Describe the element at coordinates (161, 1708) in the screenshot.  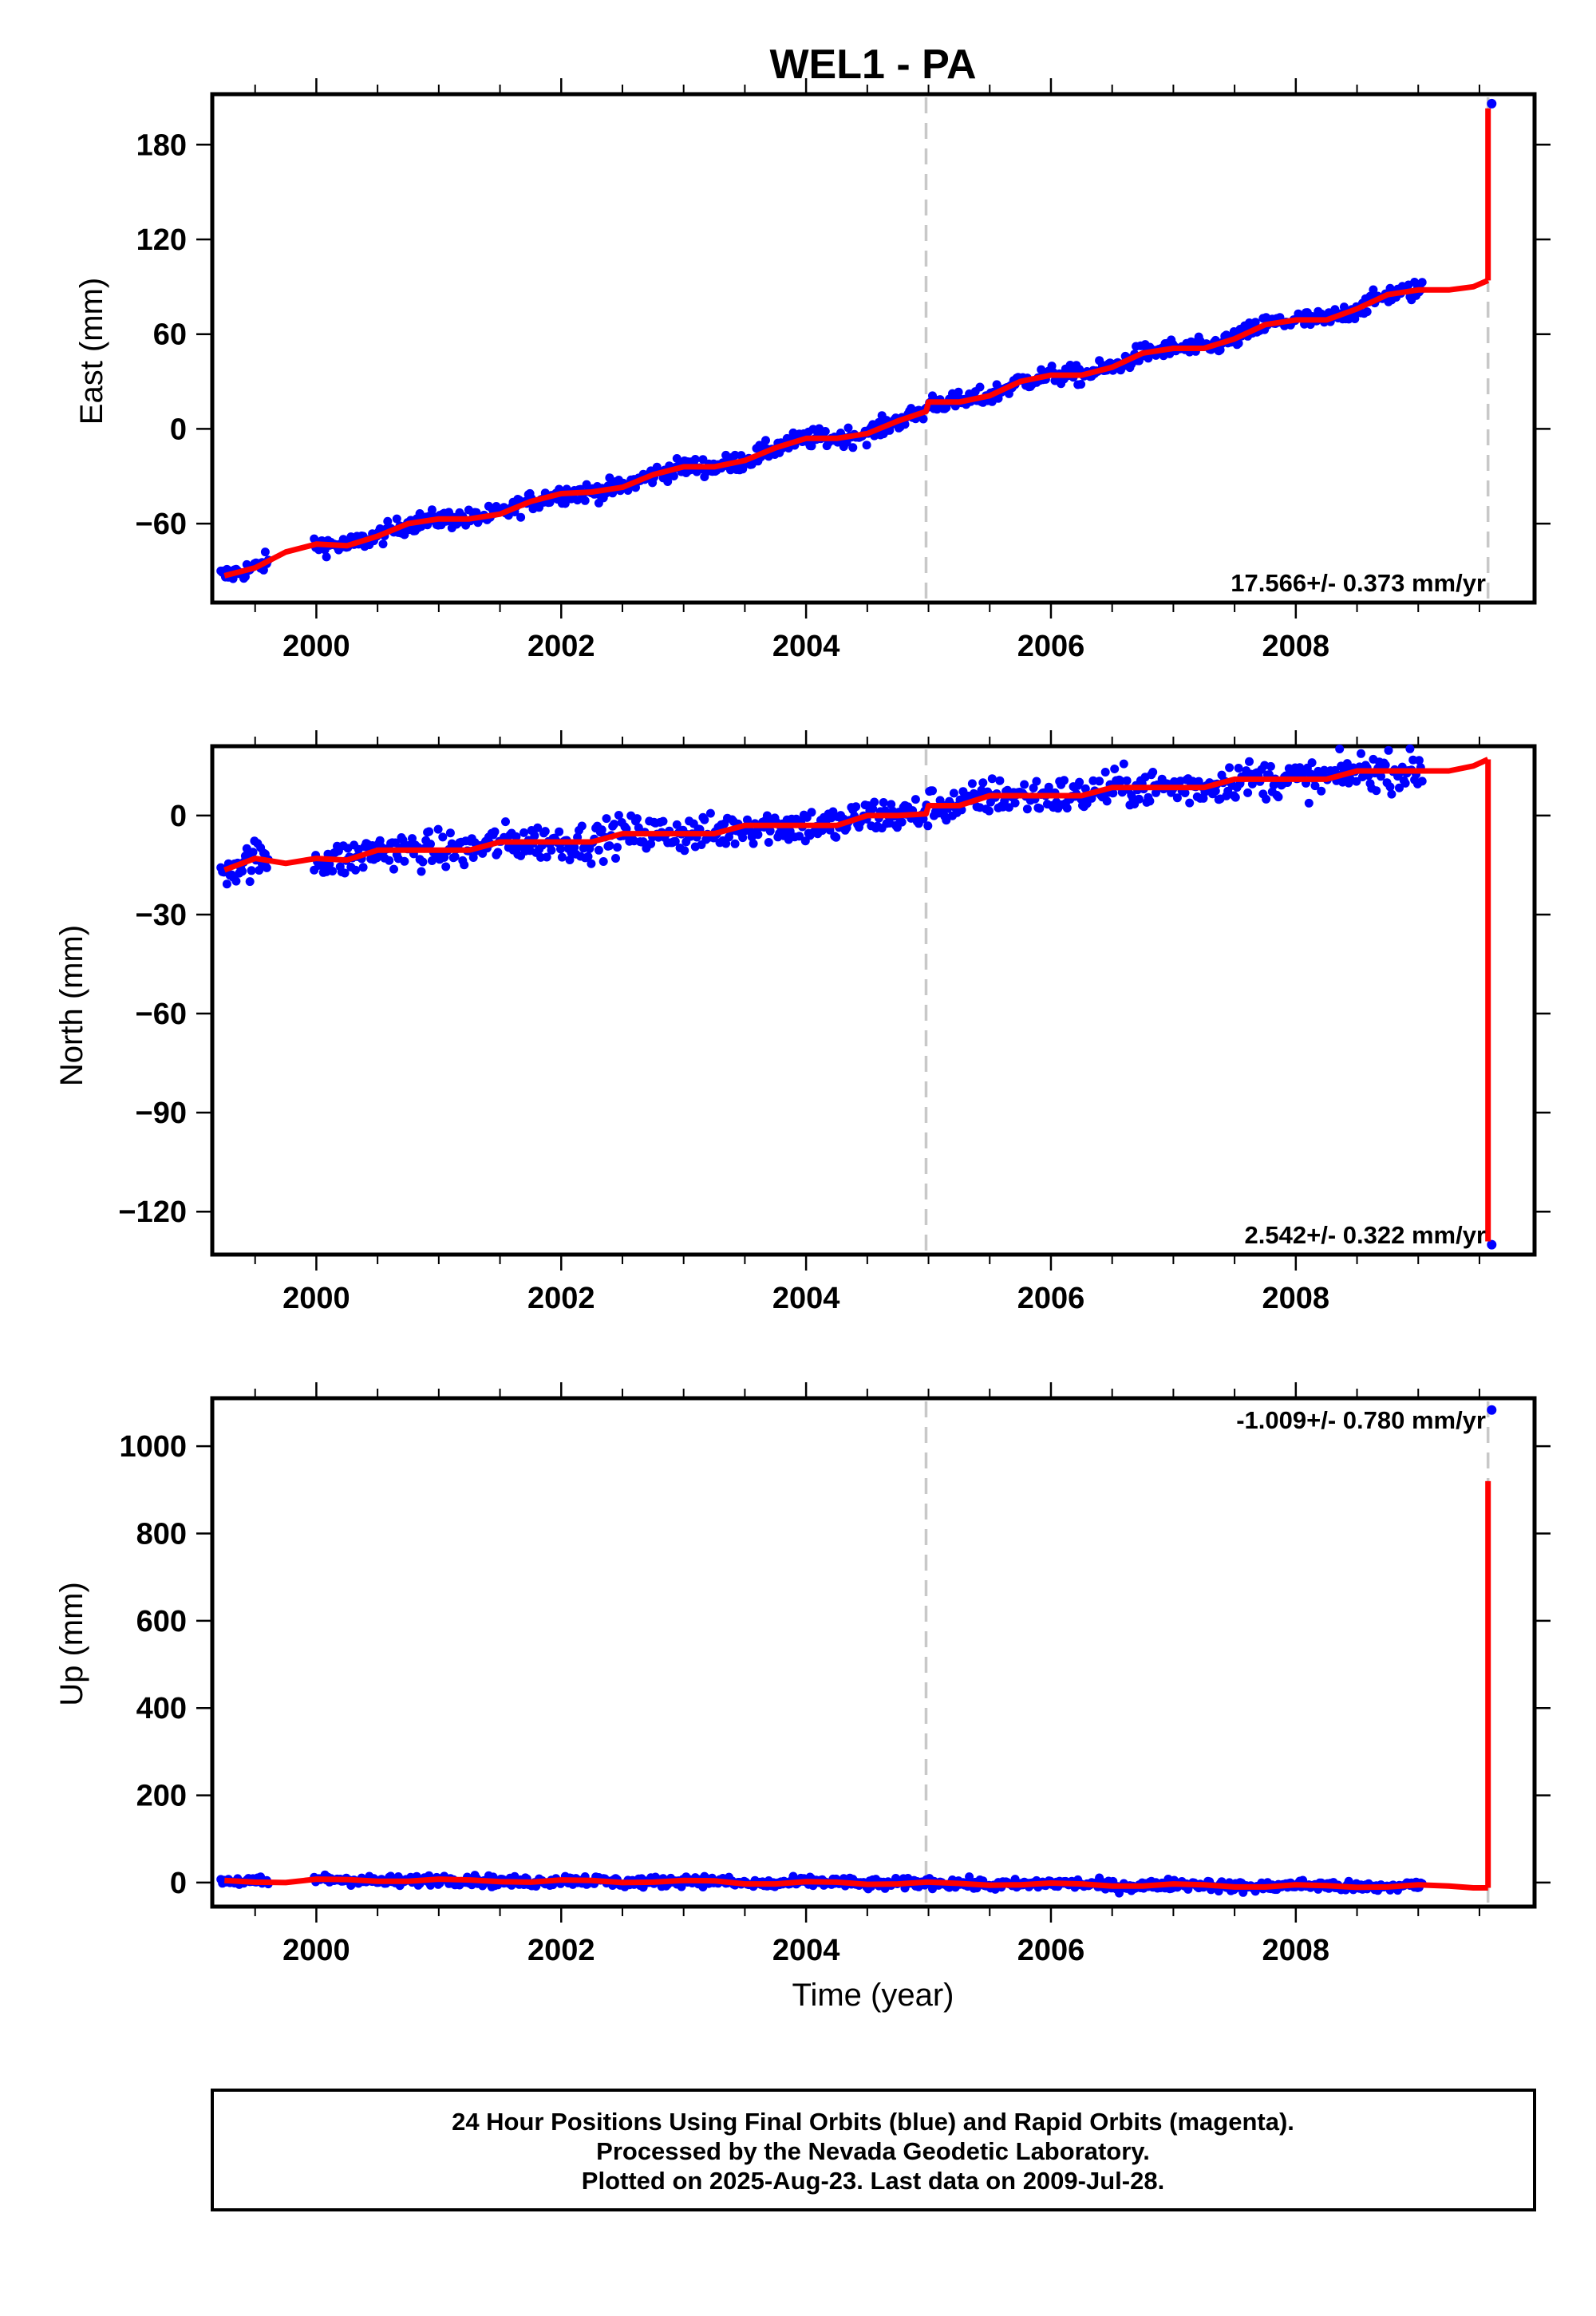
I see `y-tick-label: 400` at that location.